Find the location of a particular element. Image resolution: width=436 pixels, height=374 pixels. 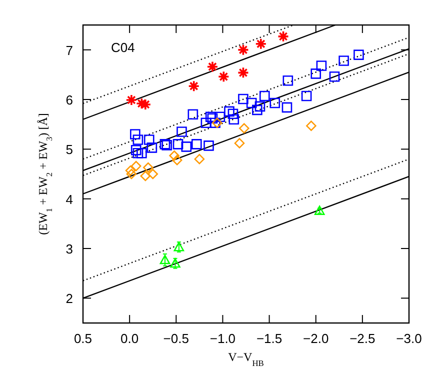

x-tick-label: −2.5 is located at coordinates (363, 338).